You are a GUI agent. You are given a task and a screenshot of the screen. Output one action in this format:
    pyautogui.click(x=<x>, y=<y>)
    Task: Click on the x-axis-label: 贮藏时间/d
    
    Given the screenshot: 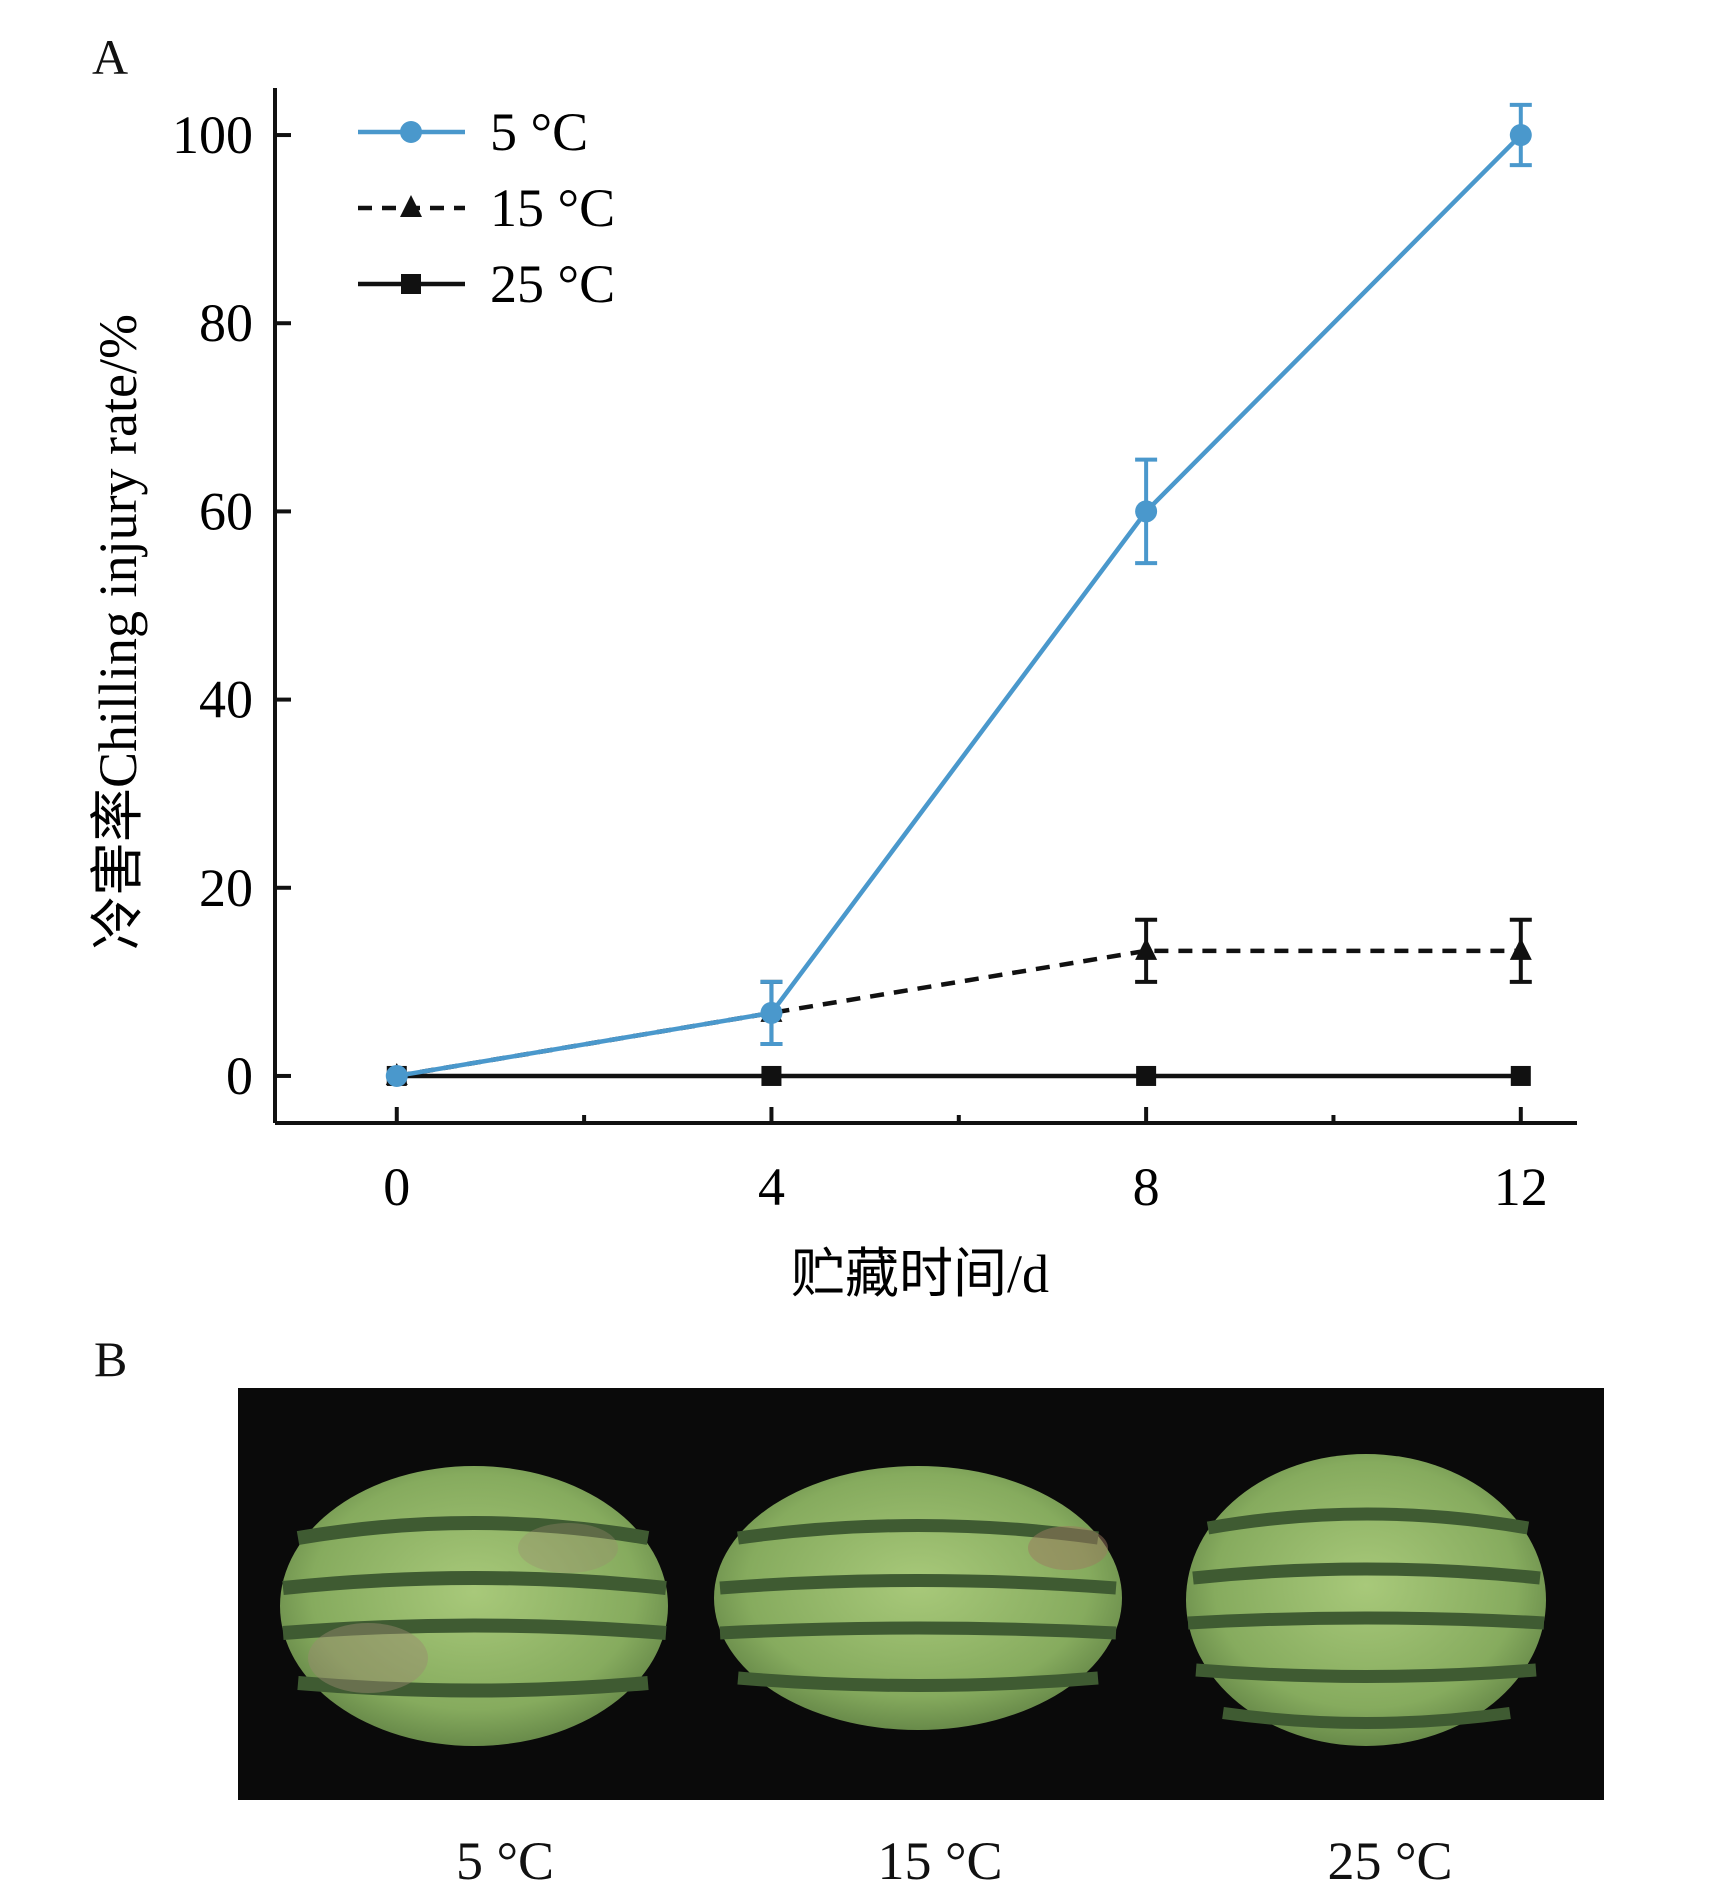 What is the action you would take?
    pyautogui.click(x=920, y=1274)
    